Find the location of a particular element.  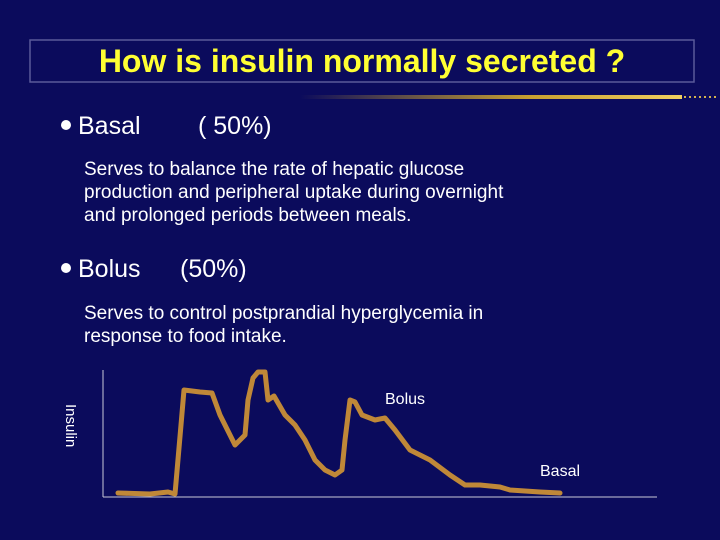

insulin-curve is located at coordinates (339, 433).